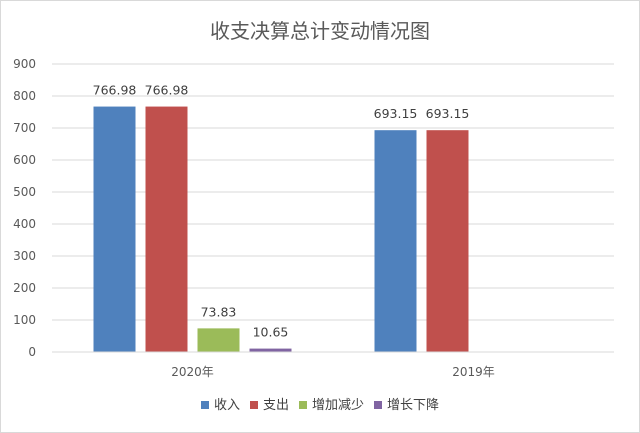 Image resolution: width=640 pixels, height=433 pixels. Describe the element at coordinates (320, 31) in the screenshot. I see `chart-title: 收支决算总计变动情况图` at that location.